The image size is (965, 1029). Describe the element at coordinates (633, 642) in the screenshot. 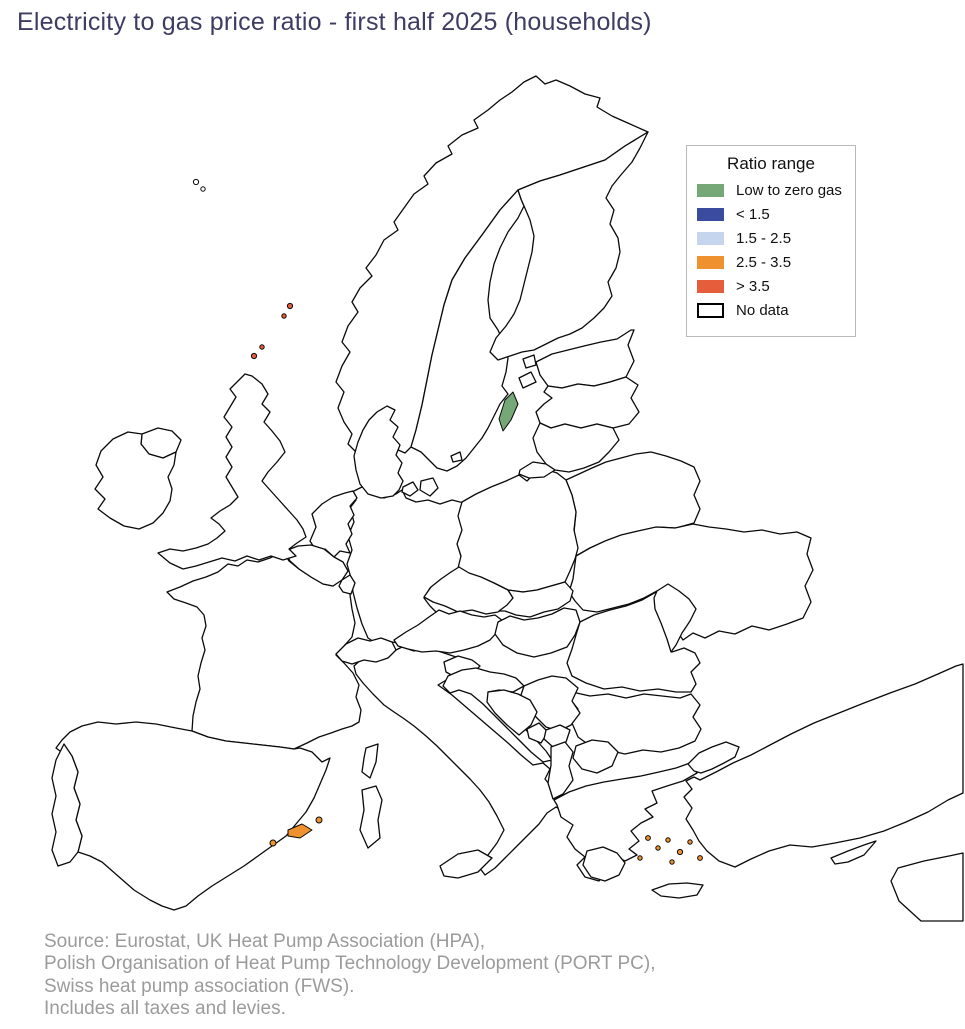

I see `country-romania` at that location.